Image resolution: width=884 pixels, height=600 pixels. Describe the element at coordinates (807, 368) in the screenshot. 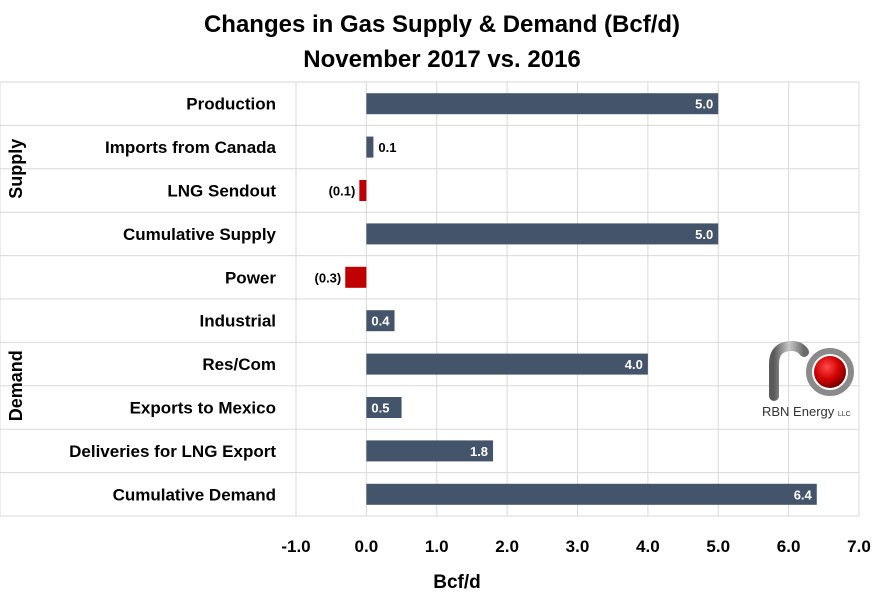

I see `rbn-energy-logo` at that location.